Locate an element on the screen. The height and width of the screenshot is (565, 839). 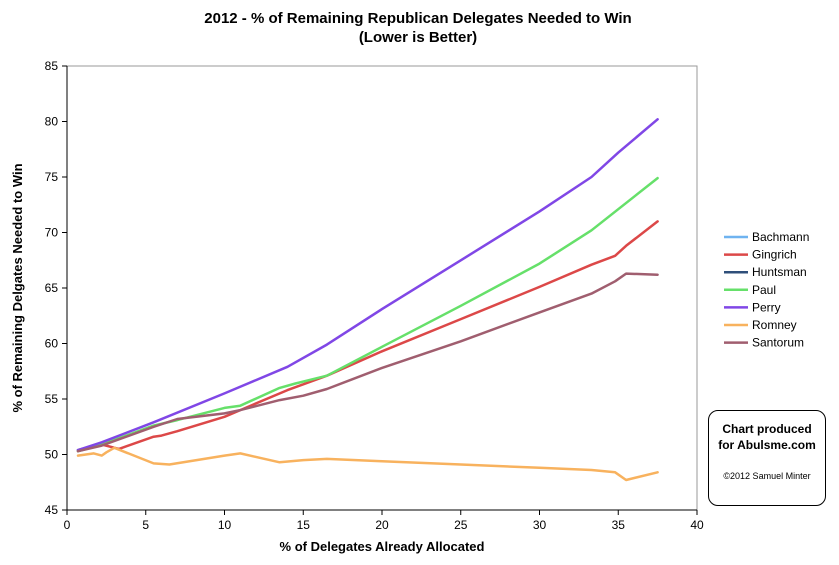
credit-copyright: ©2012 Samuel Minter is located at coordinates (767, 476).